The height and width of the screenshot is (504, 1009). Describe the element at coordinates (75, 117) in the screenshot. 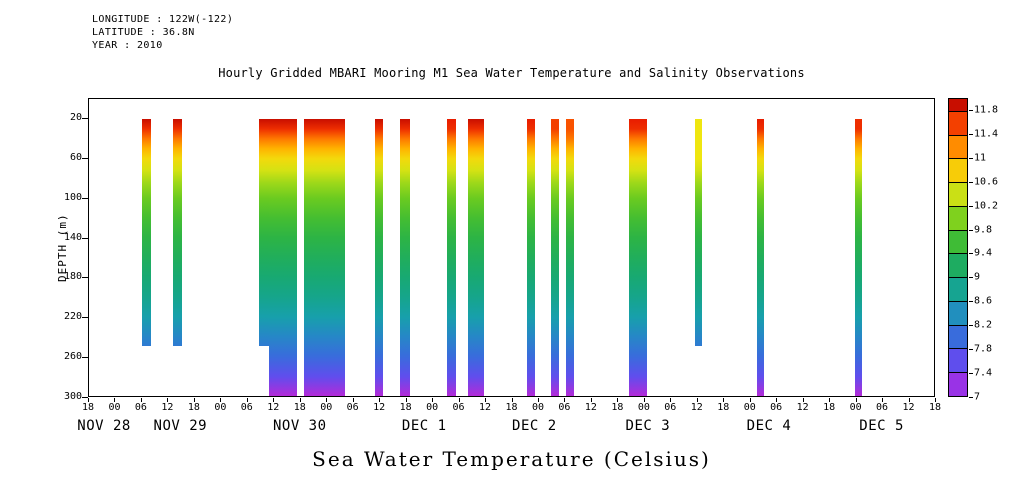

I see `y-tick-label: 20` at that location.